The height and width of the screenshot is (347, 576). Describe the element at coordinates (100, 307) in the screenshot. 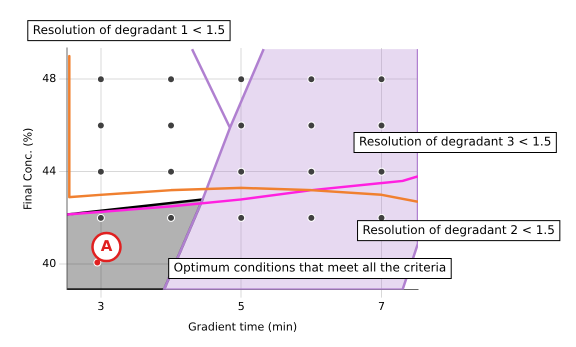

I see `x-tick-label: 3` at that location.